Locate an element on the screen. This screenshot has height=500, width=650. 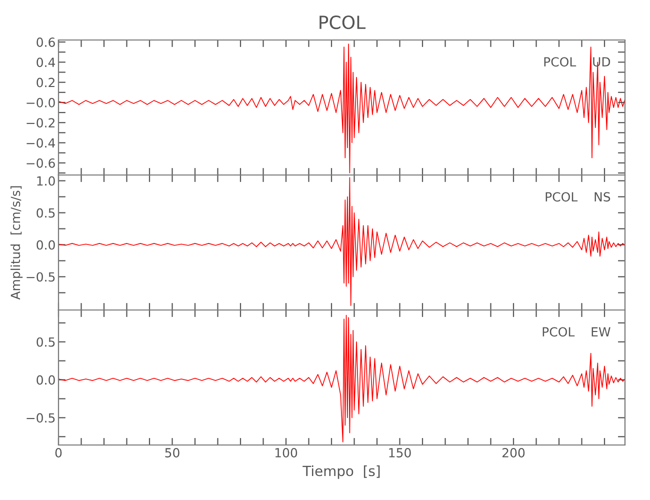
x-tick-label: 200 is located at coordinates (513, 453).